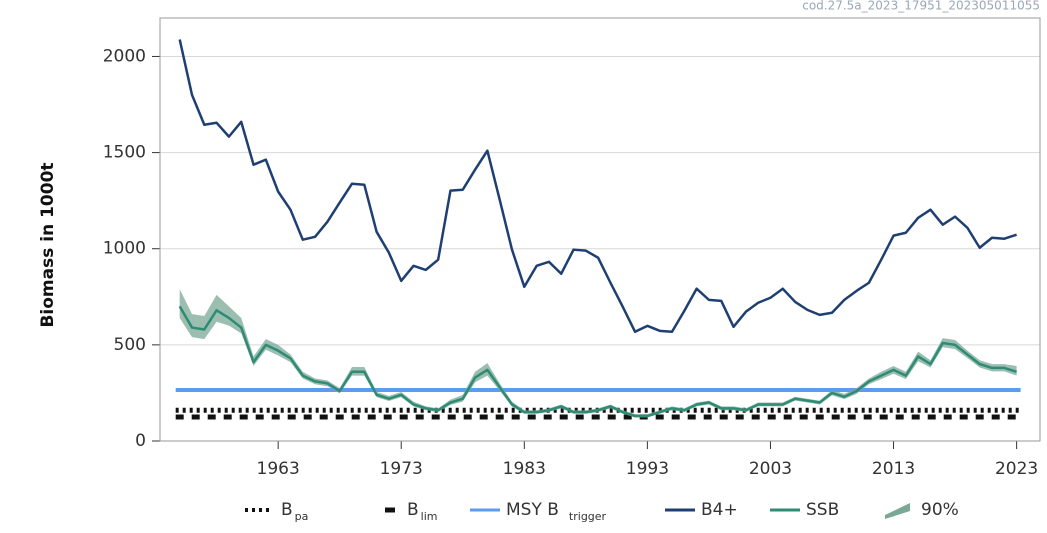  Describe the element at coordinates (401, 469) in the screenshot. I see `x-tick-label: 1973` at that location.